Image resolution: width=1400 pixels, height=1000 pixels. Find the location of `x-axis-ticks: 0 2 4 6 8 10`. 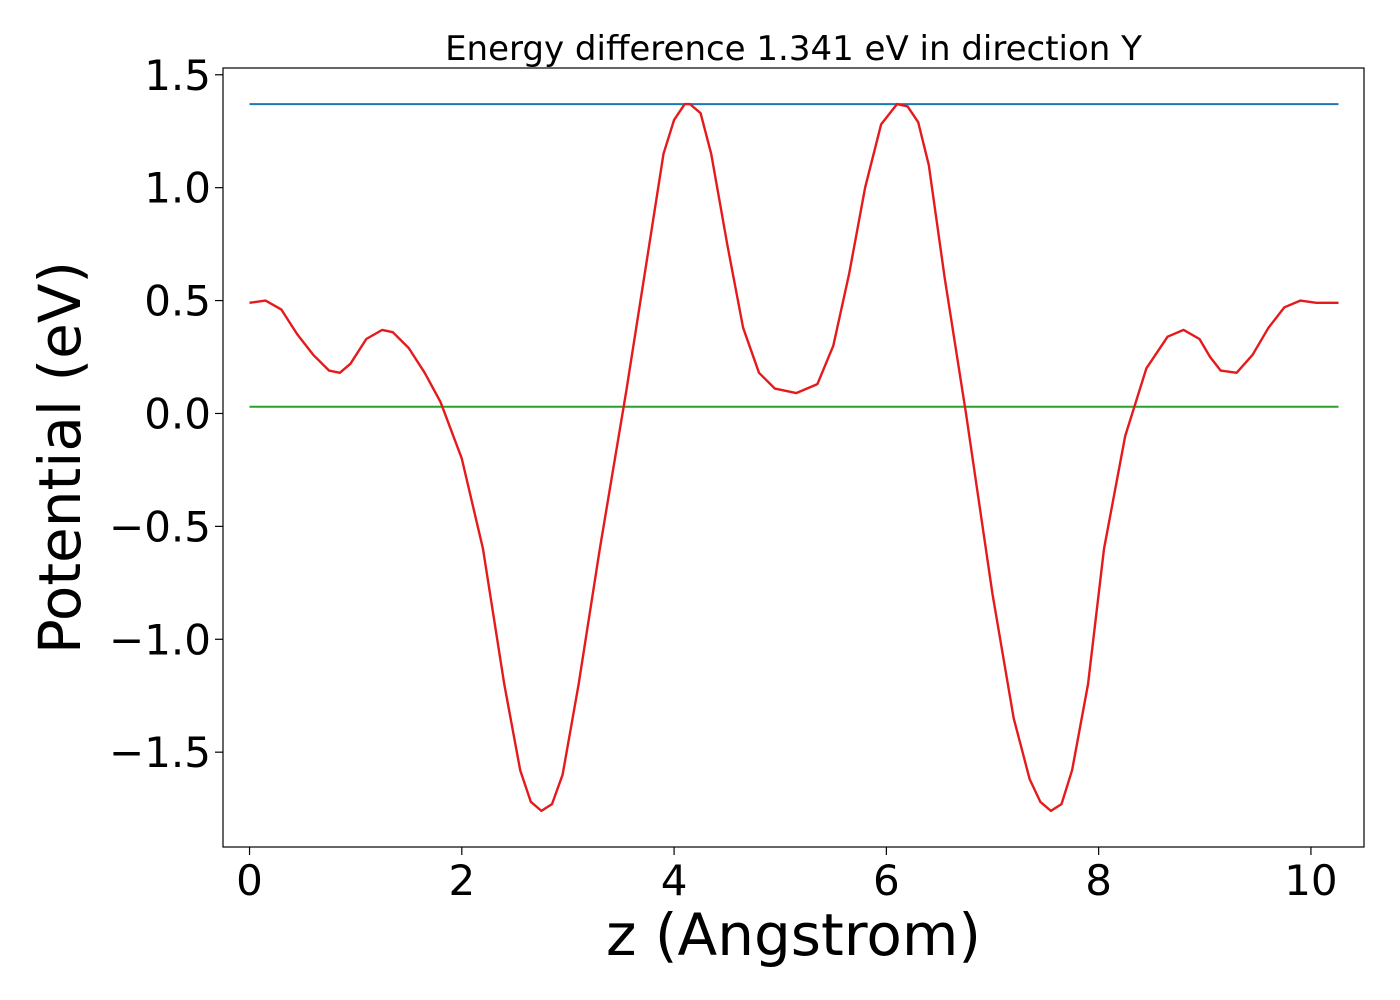

x-axis-ticks: 0 2 4 6 8 10 is located at coordinates (787, 876).